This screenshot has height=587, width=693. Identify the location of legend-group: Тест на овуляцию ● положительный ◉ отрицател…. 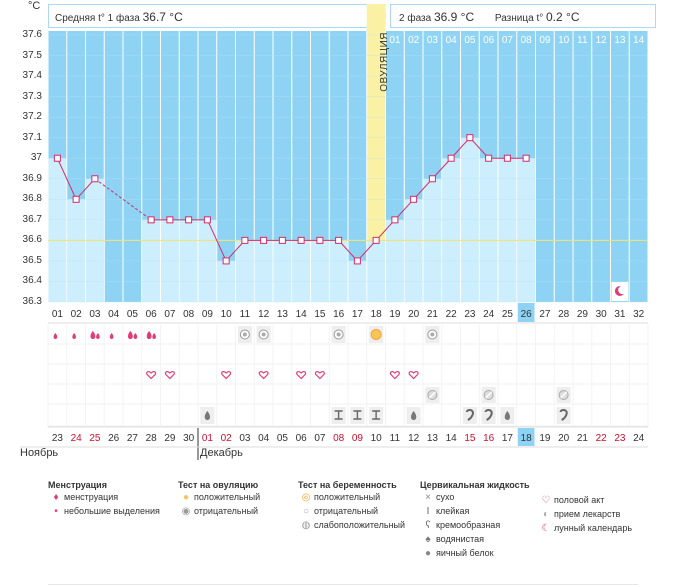
(219, 499).